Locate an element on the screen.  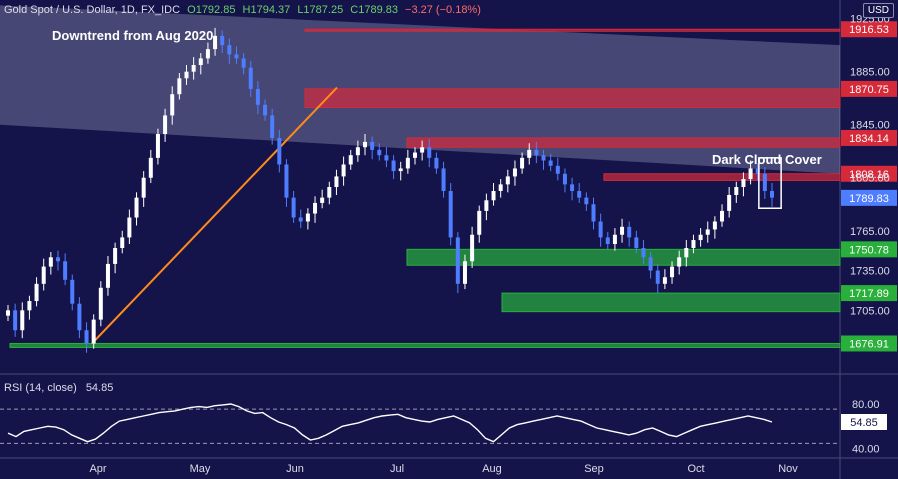
resistance-price-tag-1916.53 is located at coordinates (869, 29).